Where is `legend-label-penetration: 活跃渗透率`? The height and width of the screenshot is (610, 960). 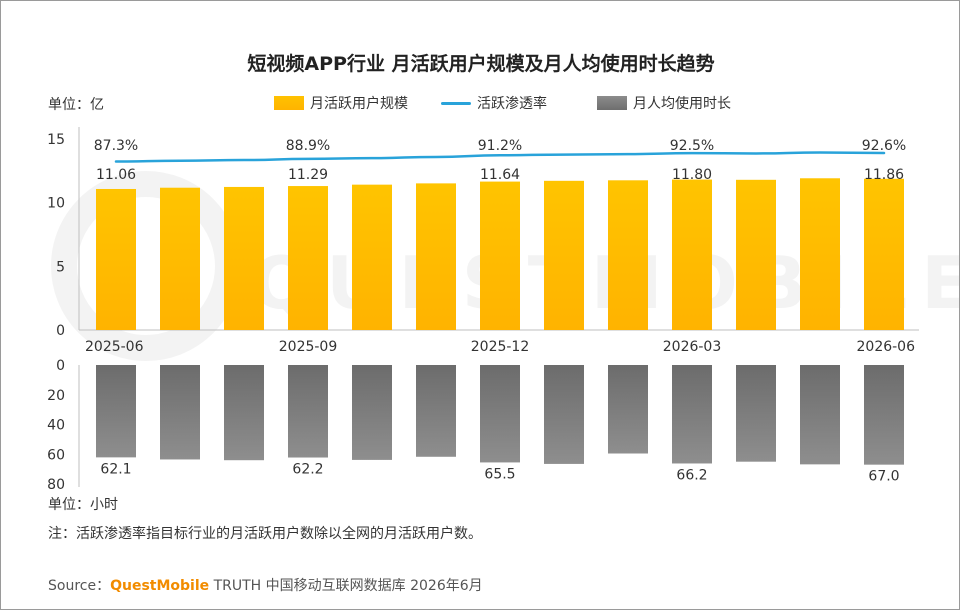 legend-label-penetration: 活跃渗透率 is located at coordinates (512, 104).